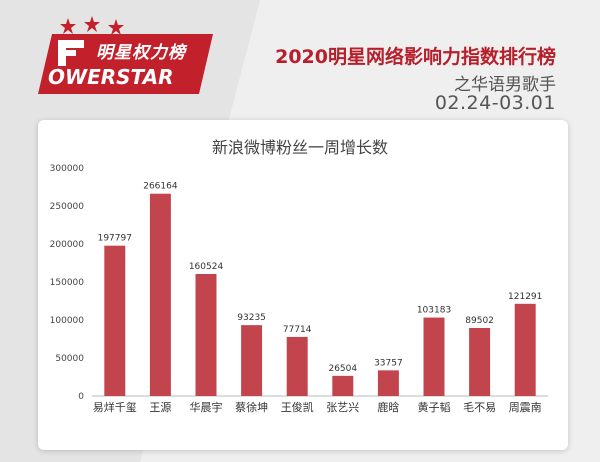  I want to click on y-tick-label: 150000, so click(67, 283).